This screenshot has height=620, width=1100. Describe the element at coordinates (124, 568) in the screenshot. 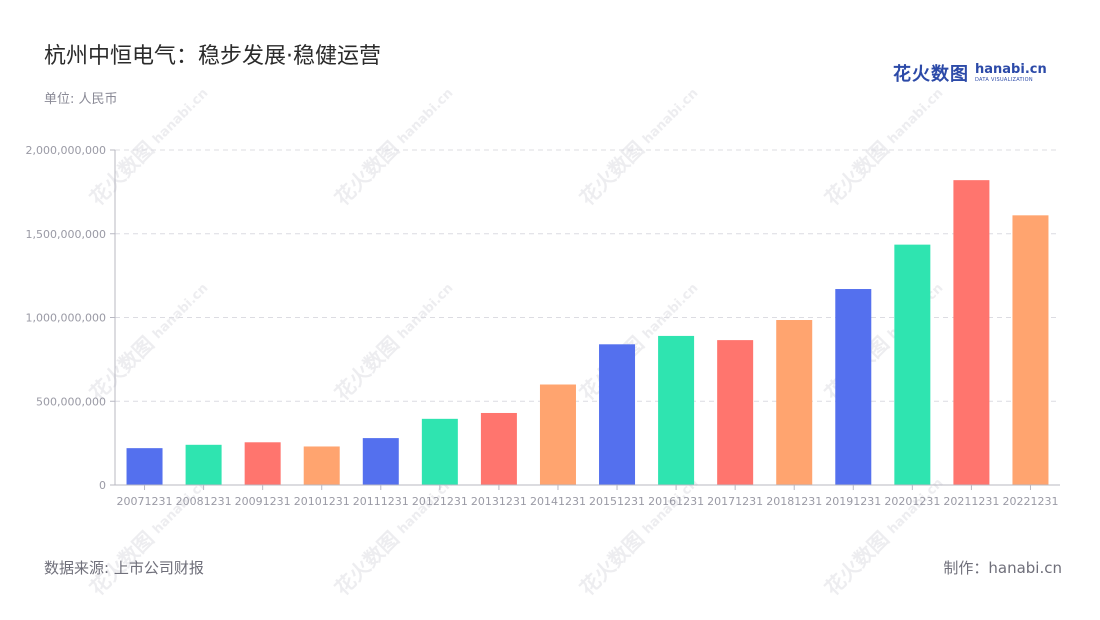

I see `data-source: 数据来源: 上市公司财报` at that location.